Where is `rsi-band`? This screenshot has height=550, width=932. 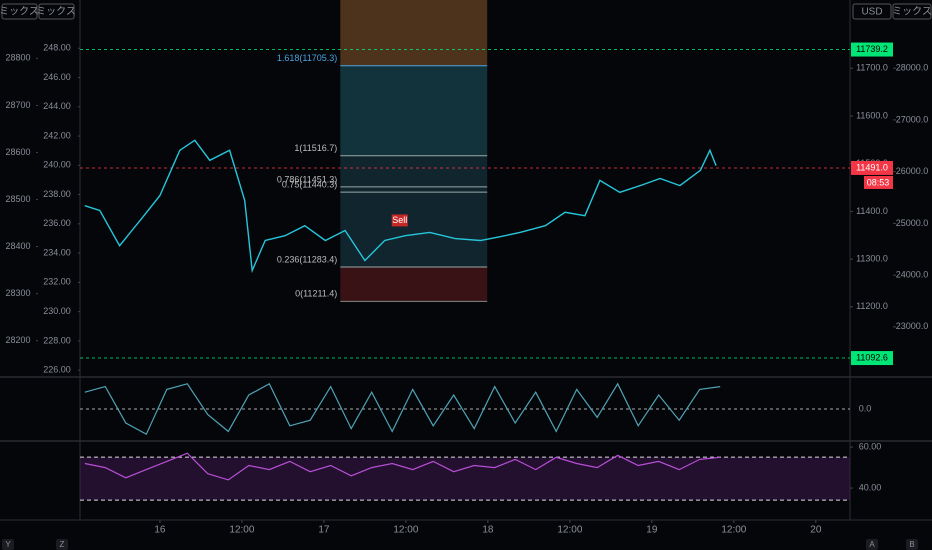
rsi-band is located at coordinates (465, 479).